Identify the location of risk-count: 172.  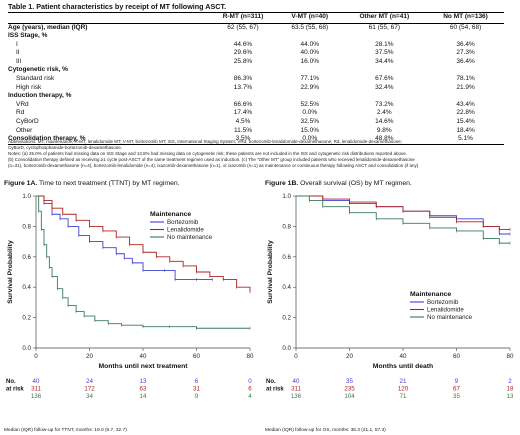
(89, 389).